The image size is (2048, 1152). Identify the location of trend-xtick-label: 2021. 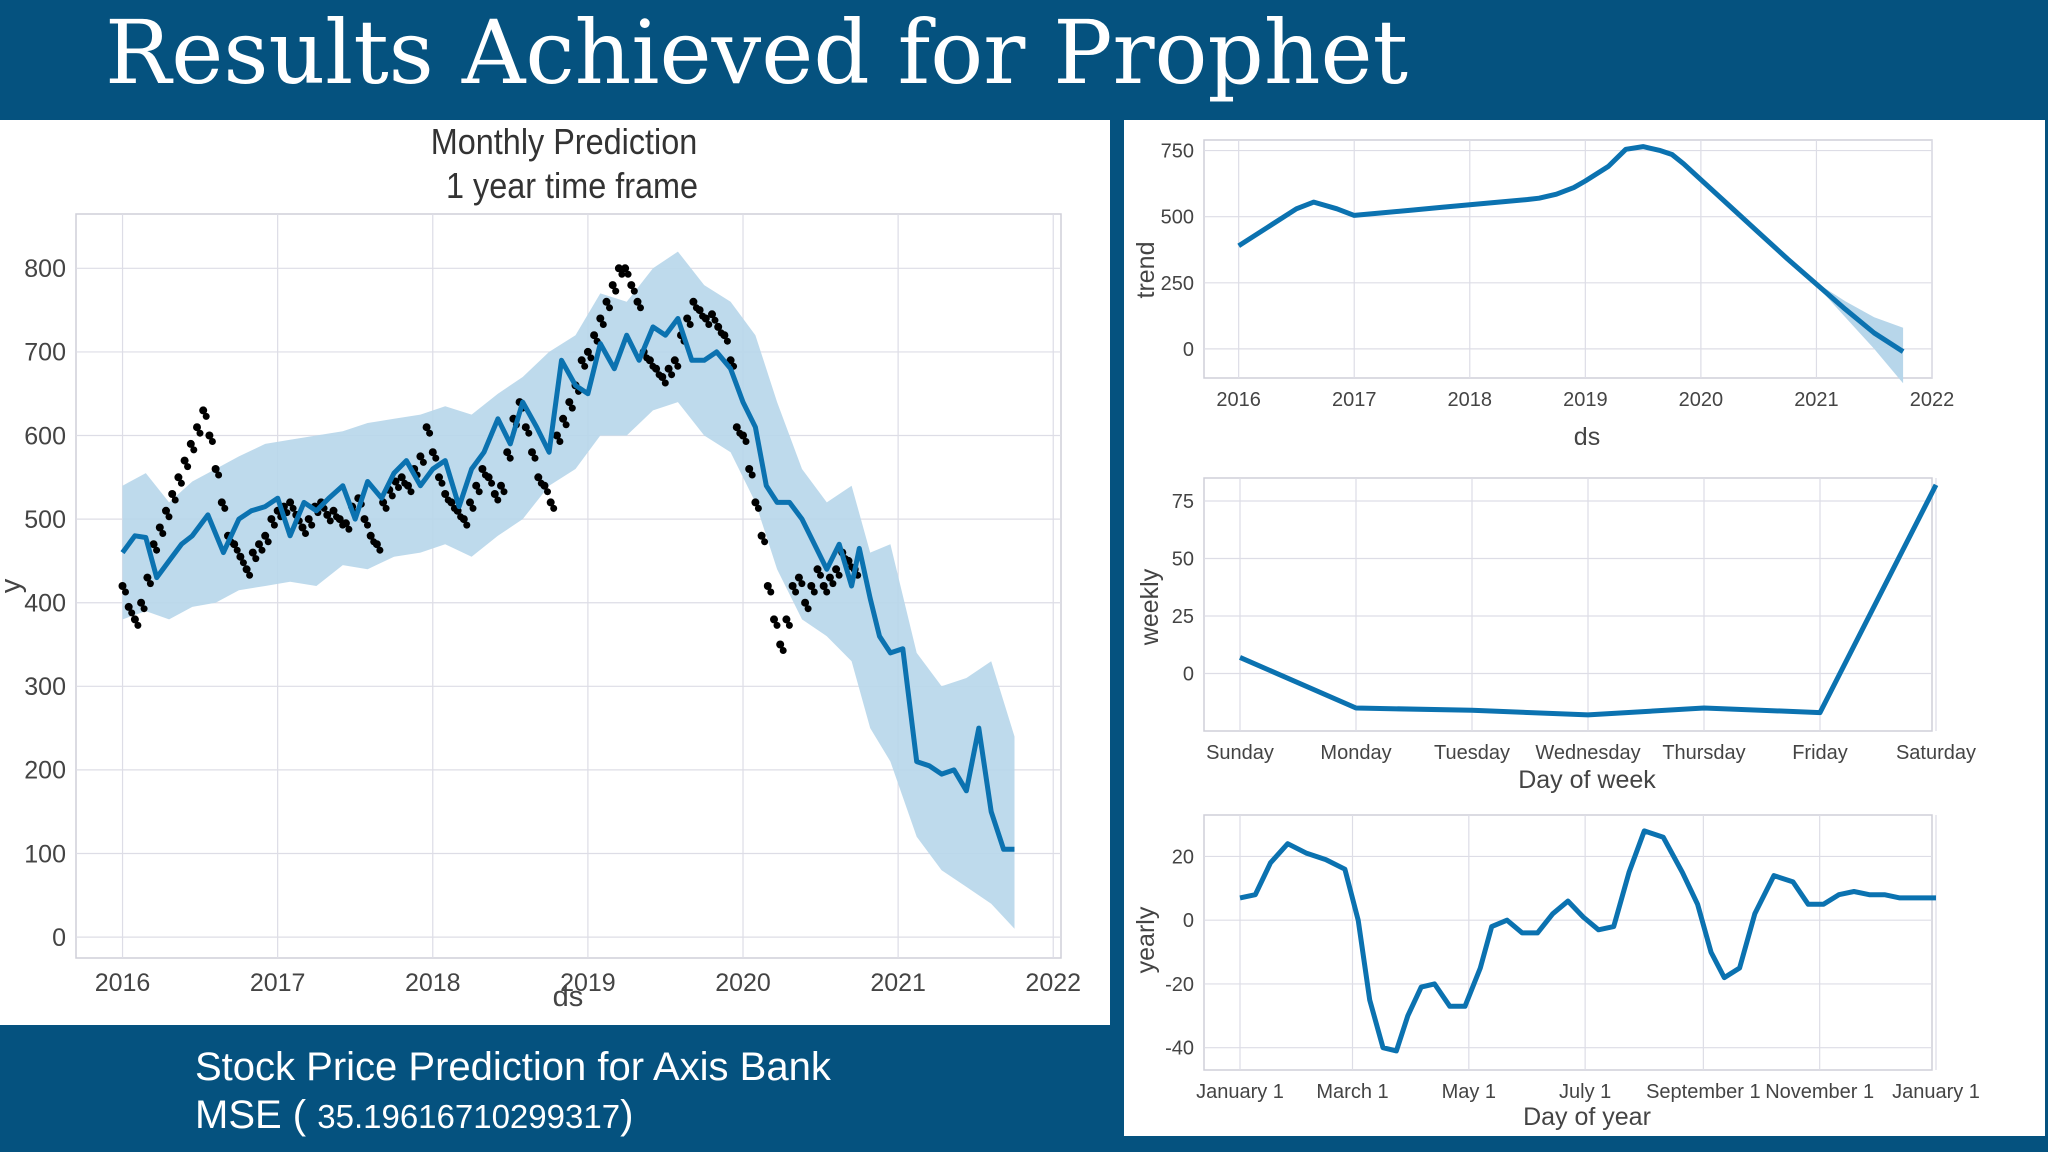
(1816, 400).